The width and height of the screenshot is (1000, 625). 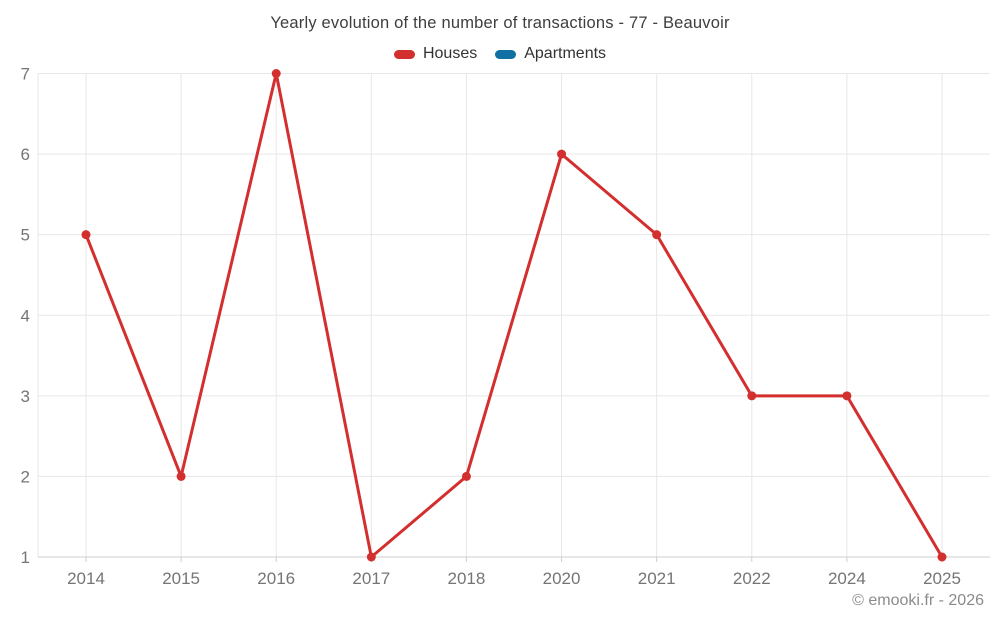 What do you see at coordinates (276, 578) in the screenshot?
I see `x-tick-label: 2016` at bounding box center [276, 578].